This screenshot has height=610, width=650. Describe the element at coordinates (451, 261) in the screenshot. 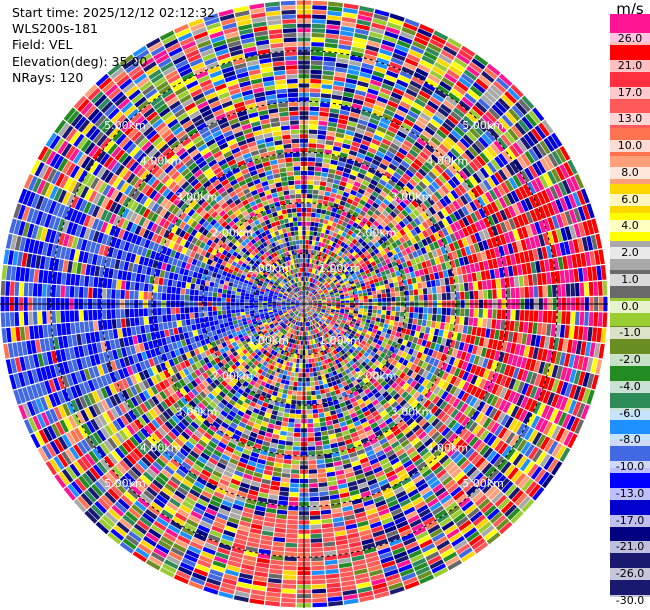

I see `ray` at that location.